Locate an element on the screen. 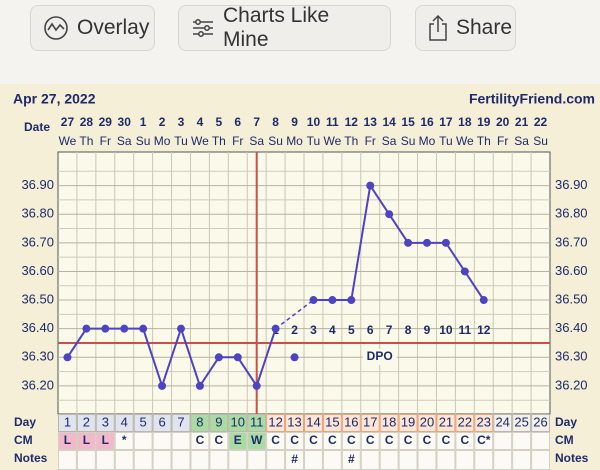  day-number: 2 is located at coordinates (86, 421).